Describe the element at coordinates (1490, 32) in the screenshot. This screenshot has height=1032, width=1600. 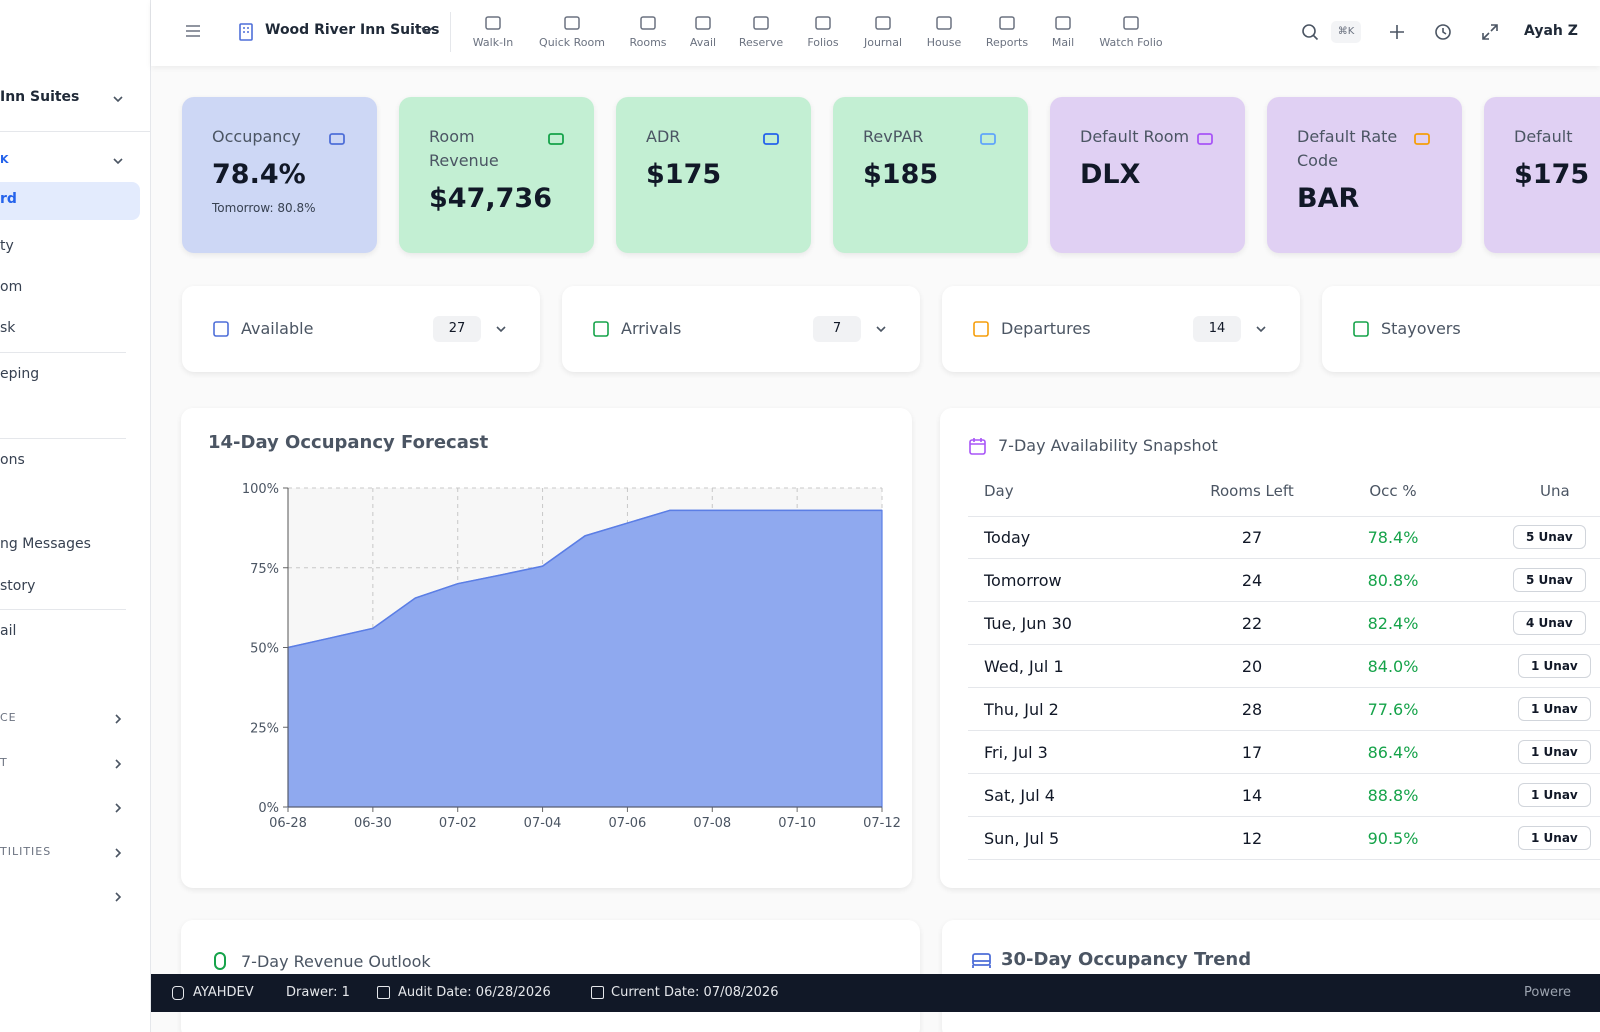
I see `expand-icon` at that location.